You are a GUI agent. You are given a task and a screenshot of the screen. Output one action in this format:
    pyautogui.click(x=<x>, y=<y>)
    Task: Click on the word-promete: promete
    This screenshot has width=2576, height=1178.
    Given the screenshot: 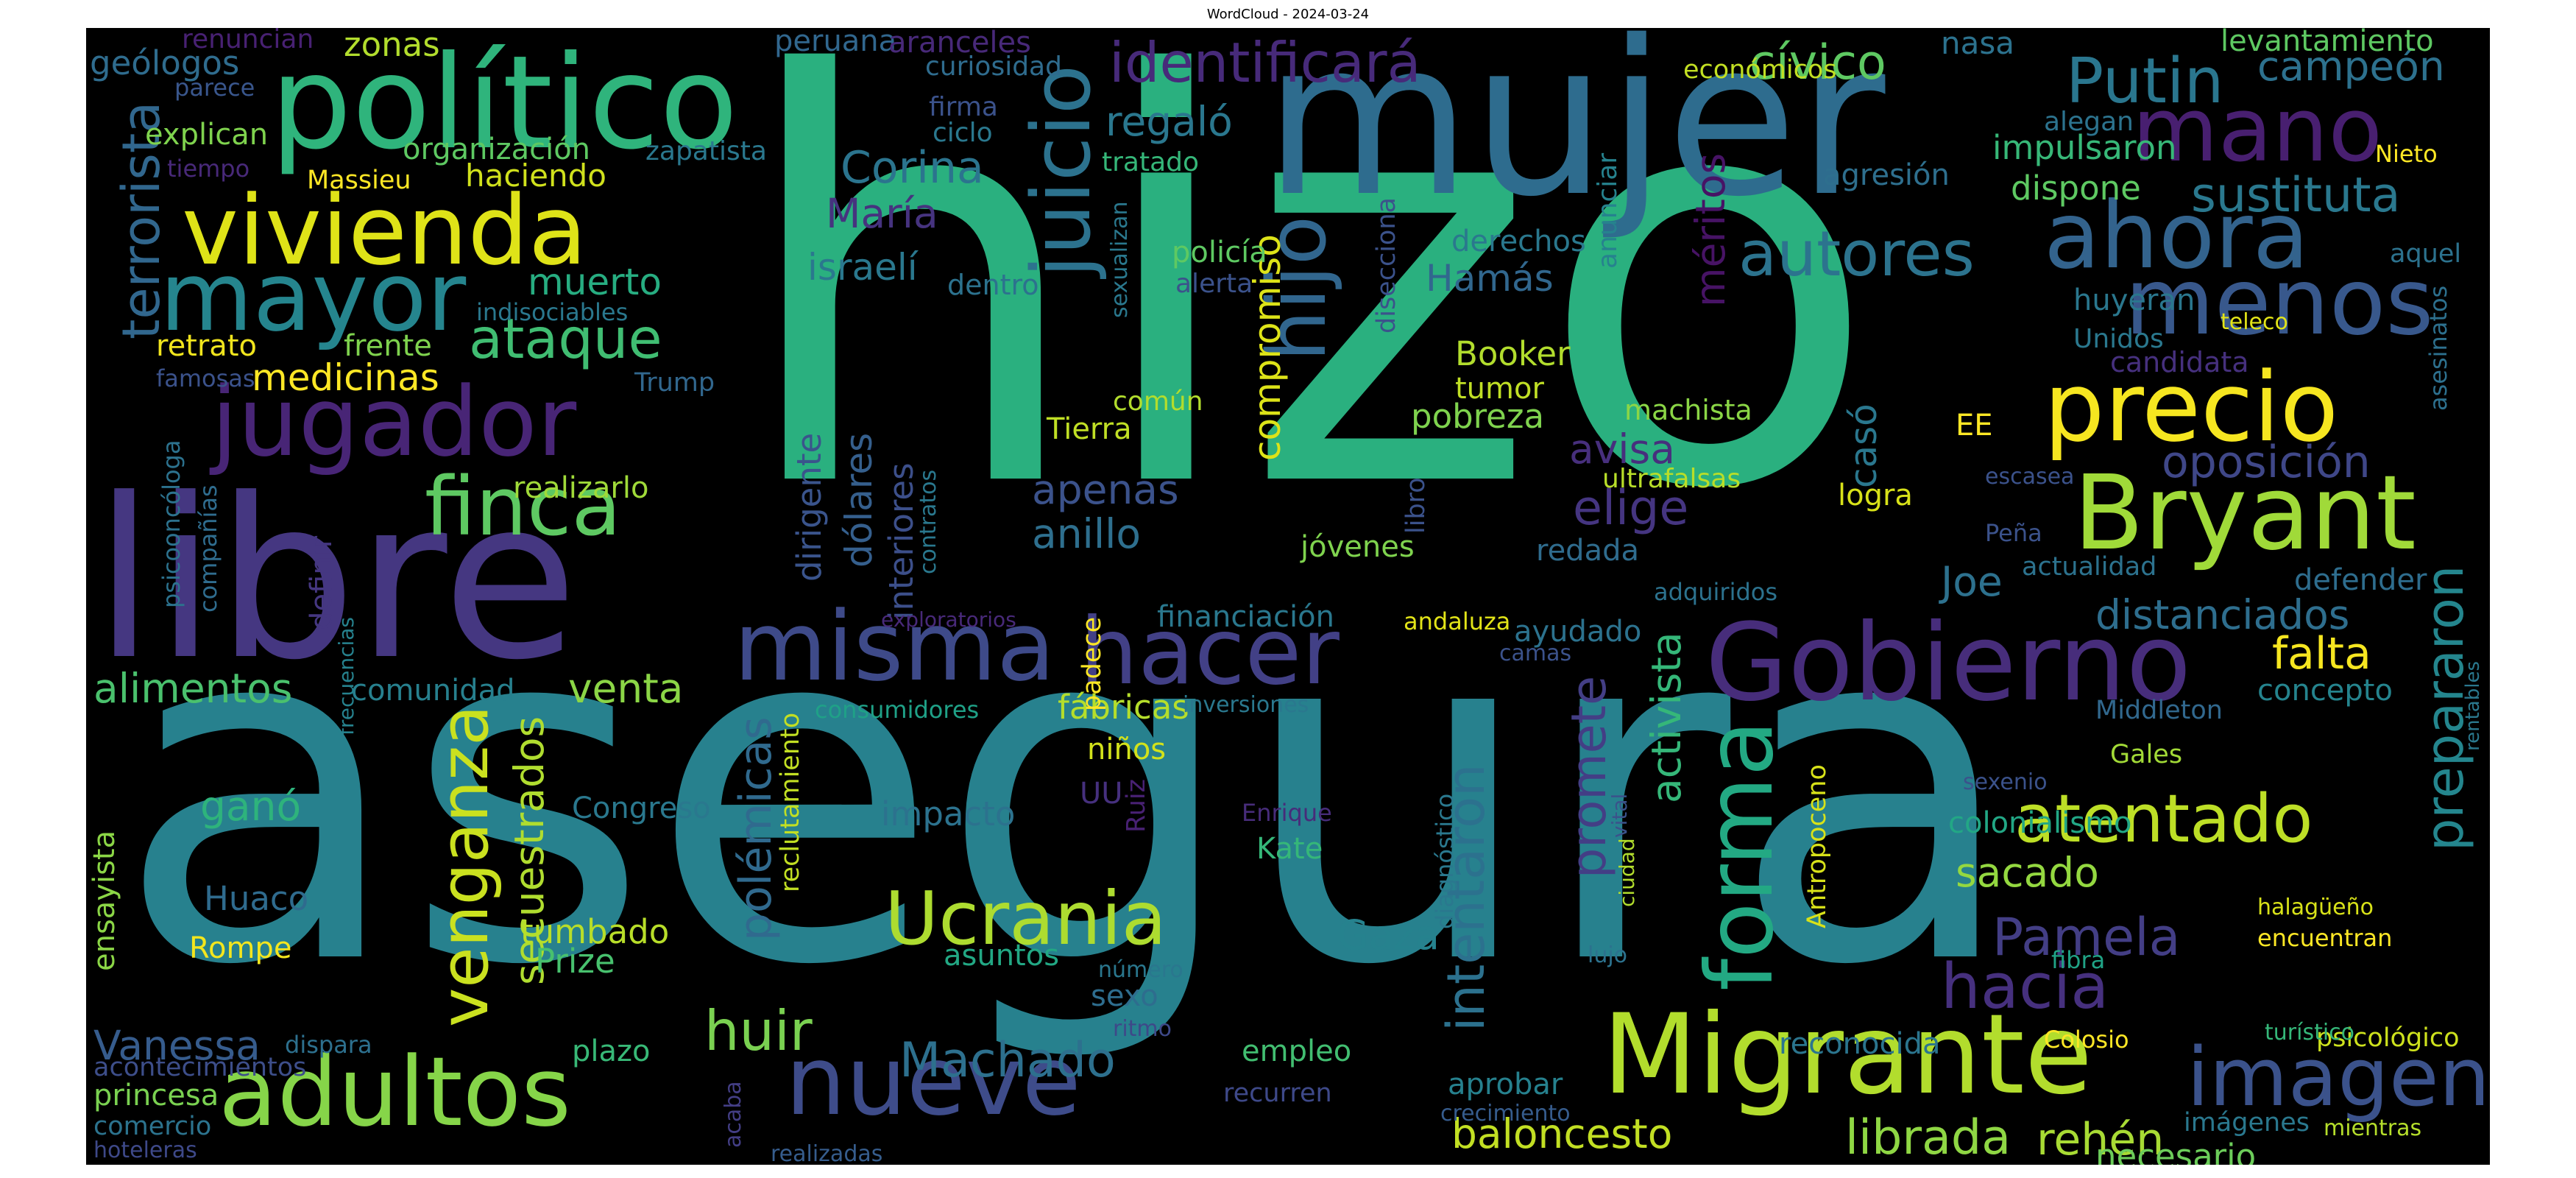 What is the action you would take?
    pyautogui.click(x=1590, y=776)
    